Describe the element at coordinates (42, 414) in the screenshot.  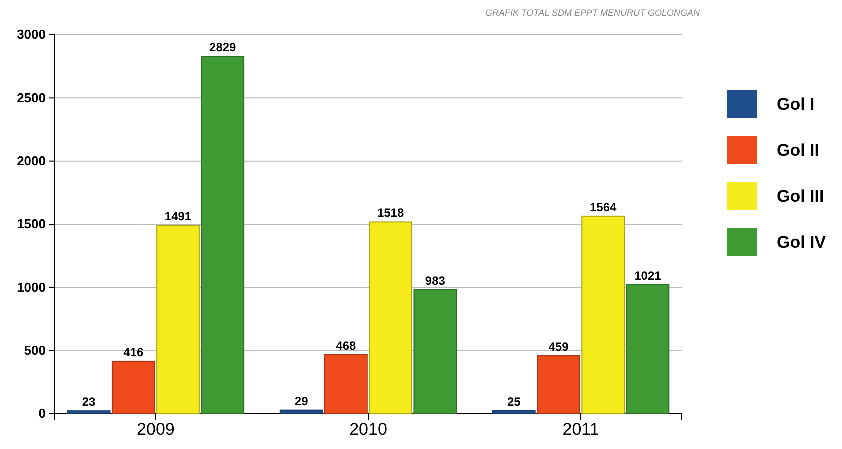
I see `y-tick-label: 0` at that location.